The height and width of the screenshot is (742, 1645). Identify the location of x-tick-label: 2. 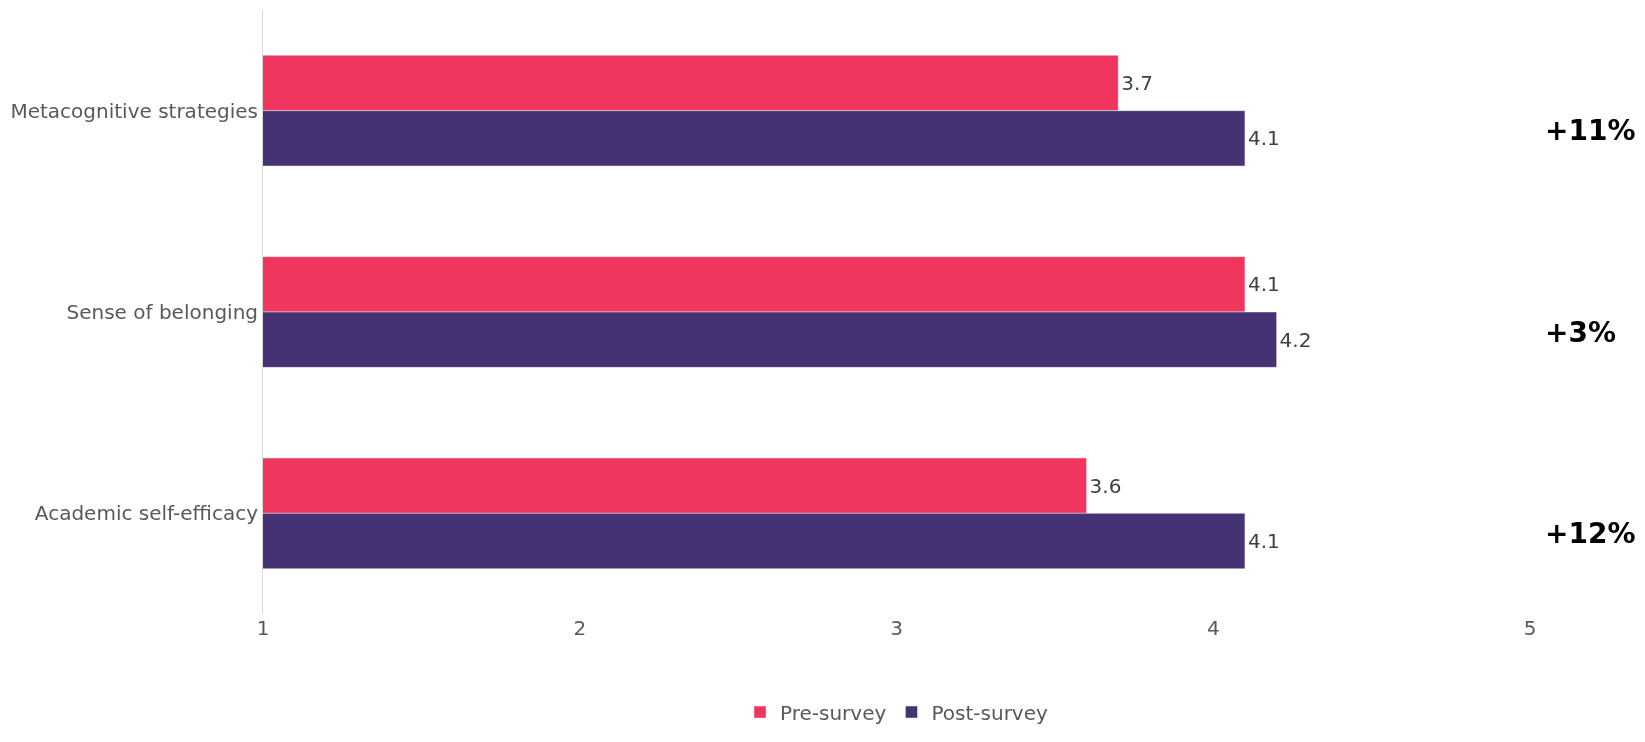
(580, 628).